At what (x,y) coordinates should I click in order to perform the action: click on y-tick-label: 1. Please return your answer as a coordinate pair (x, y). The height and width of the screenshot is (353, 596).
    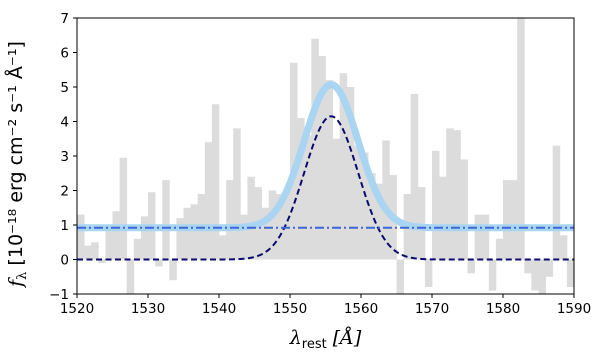
    Looking at the image, I should click on (64, 226).